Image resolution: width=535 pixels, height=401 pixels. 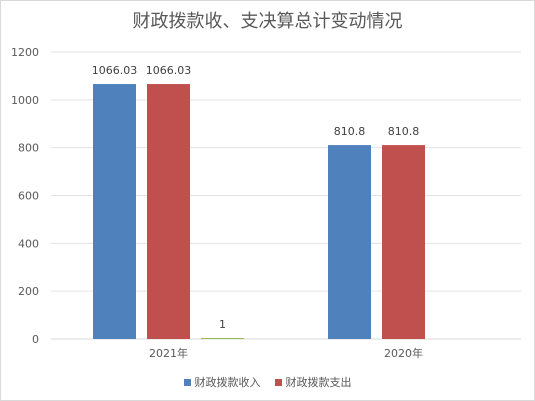 What do you see at coordinates (403, 353) in the screenshot?
I see `x-tick-label: 2020年` at bounding box center [403, 353].